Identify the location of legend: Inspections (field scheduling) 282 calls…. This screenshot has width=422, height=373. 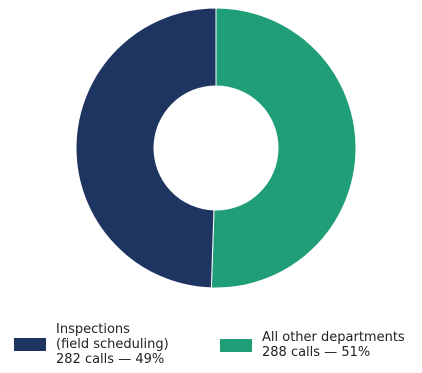
(211, 346).